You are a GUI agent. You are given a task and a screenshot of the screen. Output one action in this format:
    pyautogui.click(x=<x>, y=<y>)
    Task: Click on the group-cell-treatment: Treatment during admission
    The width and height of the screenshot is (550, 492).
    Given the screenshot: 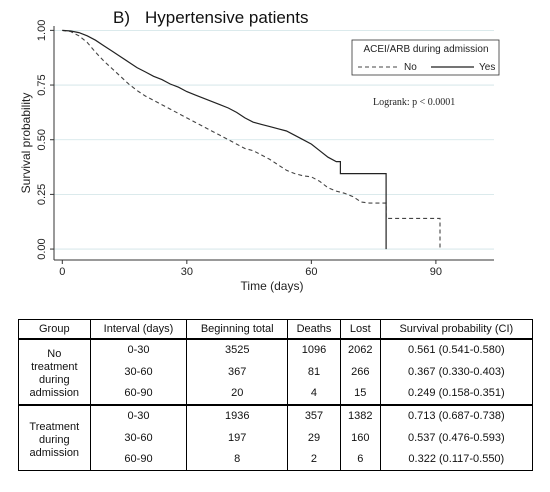 What is the action you would take?
    pyautogui.click(x=54, y=437)
    